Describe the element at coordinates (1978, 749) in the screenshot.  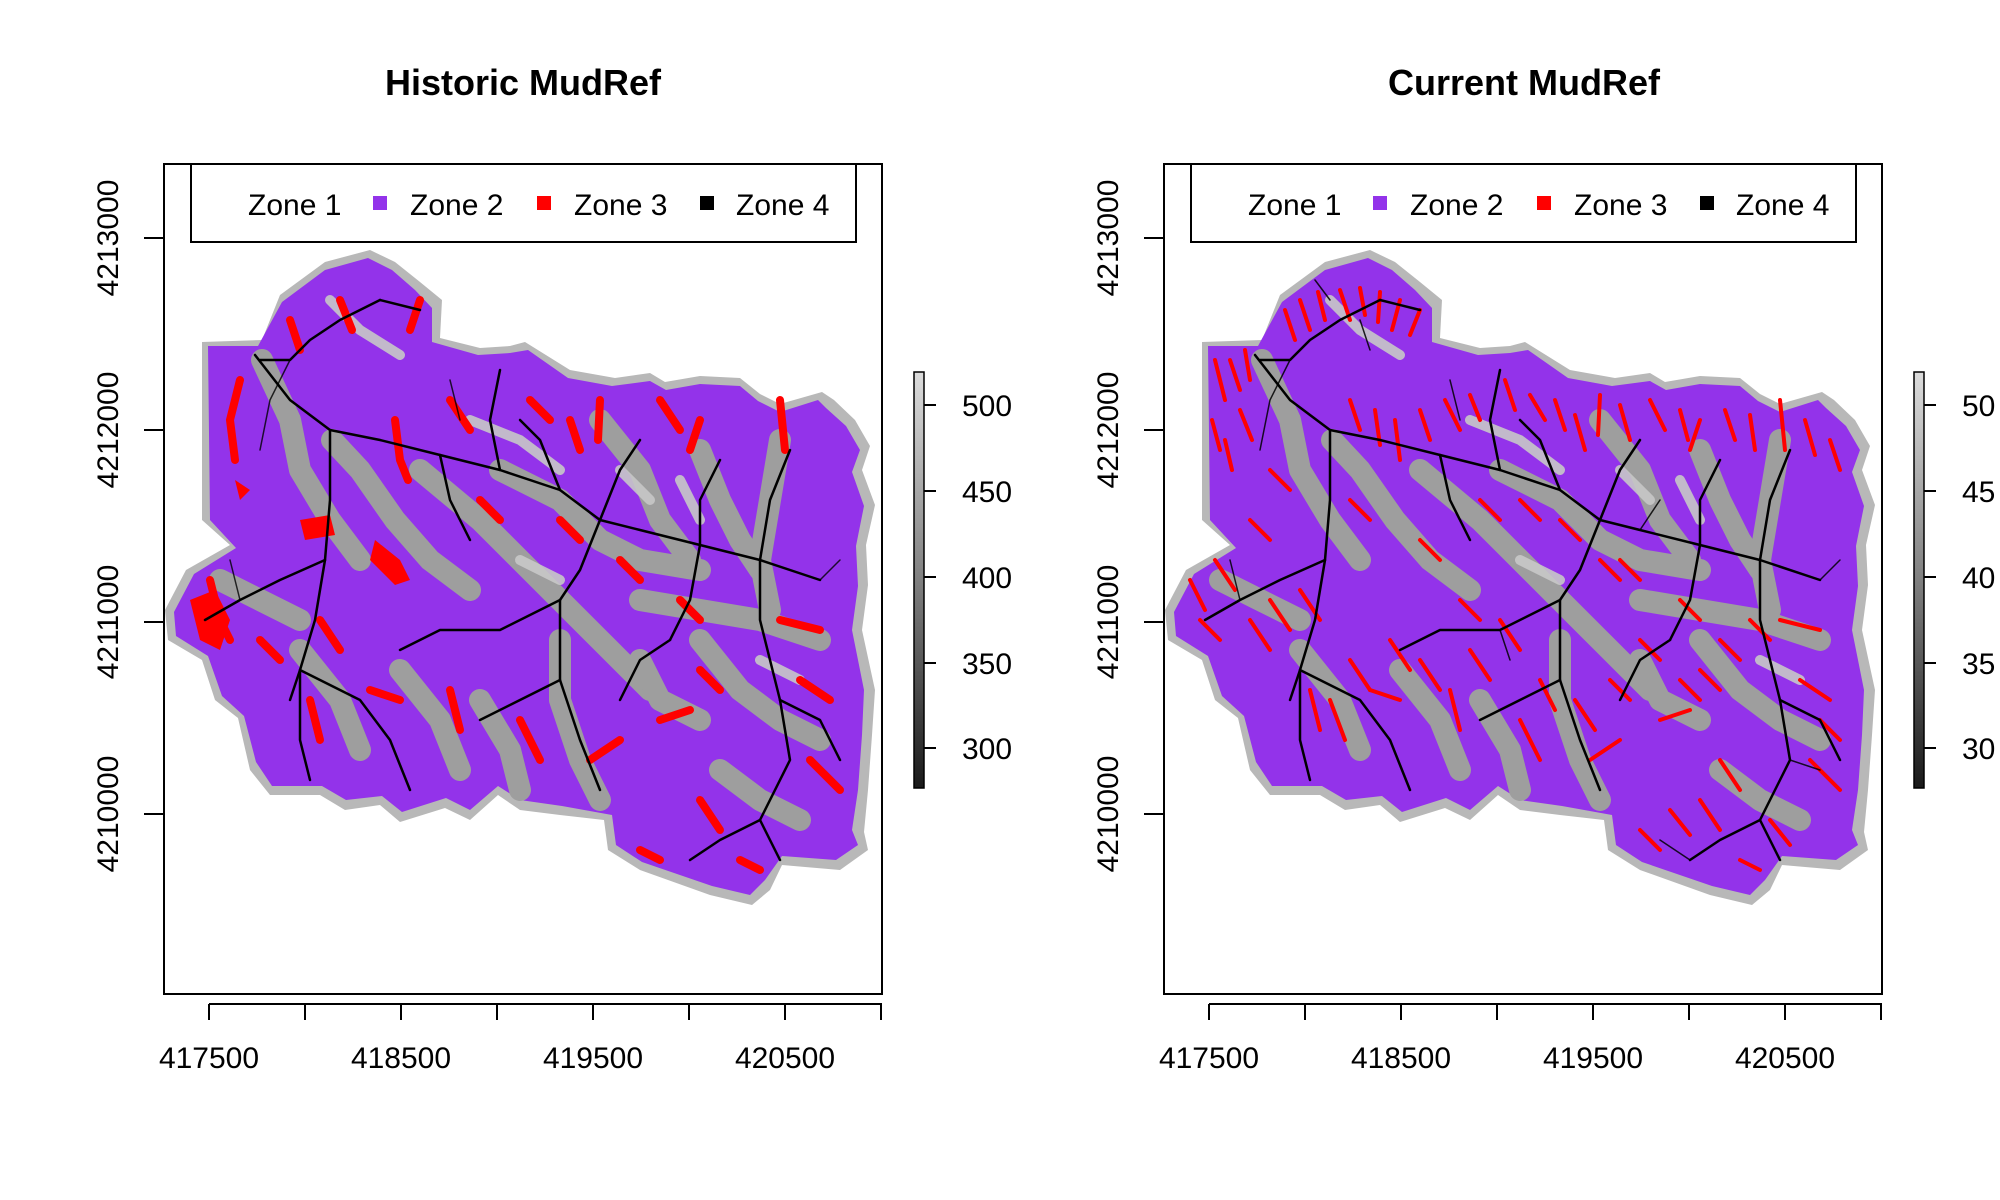
I see `colorbar-tick-label: 30` at that location.